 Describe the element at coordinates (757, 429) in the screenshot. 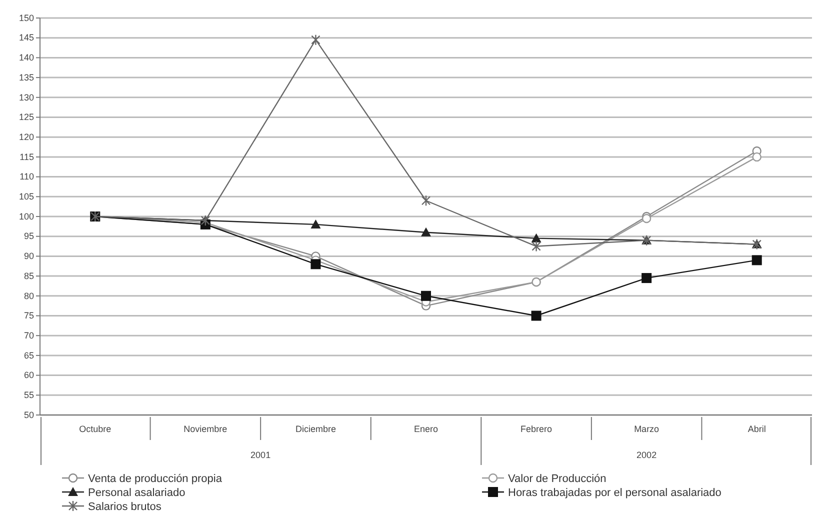

I see `x-tick-label: Abril` at that location.